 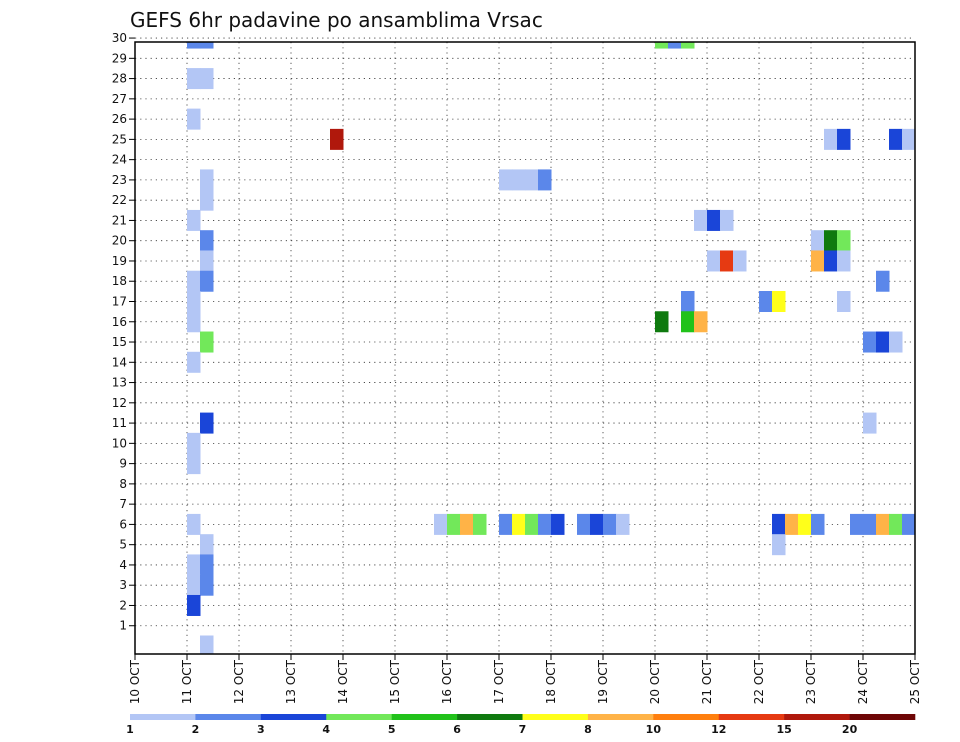 What do you see at coordinates (123, 565) in the screenshot?
I see `y-tick-label: 4` at bounding box center [123, 565].